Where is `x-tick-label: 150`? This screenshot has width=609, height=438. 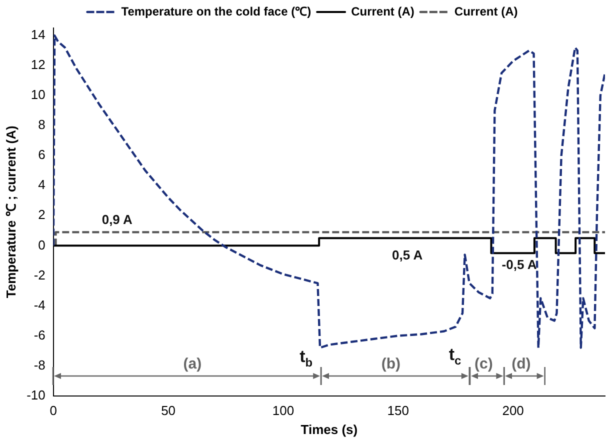 x-tick-label: 150 is located at coordinates (398, 410).